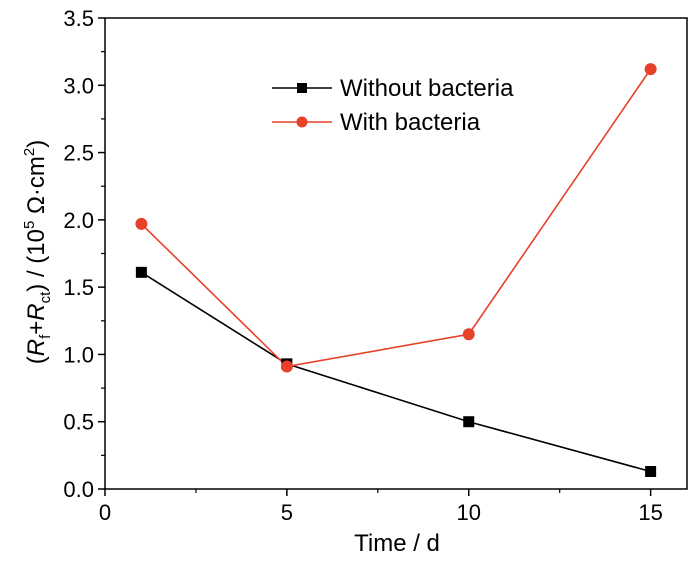  What do you see at coordinates (78, 220) in the screenshot?
I see `y-tick-label: 2.0` at bounding box center [78, 220].